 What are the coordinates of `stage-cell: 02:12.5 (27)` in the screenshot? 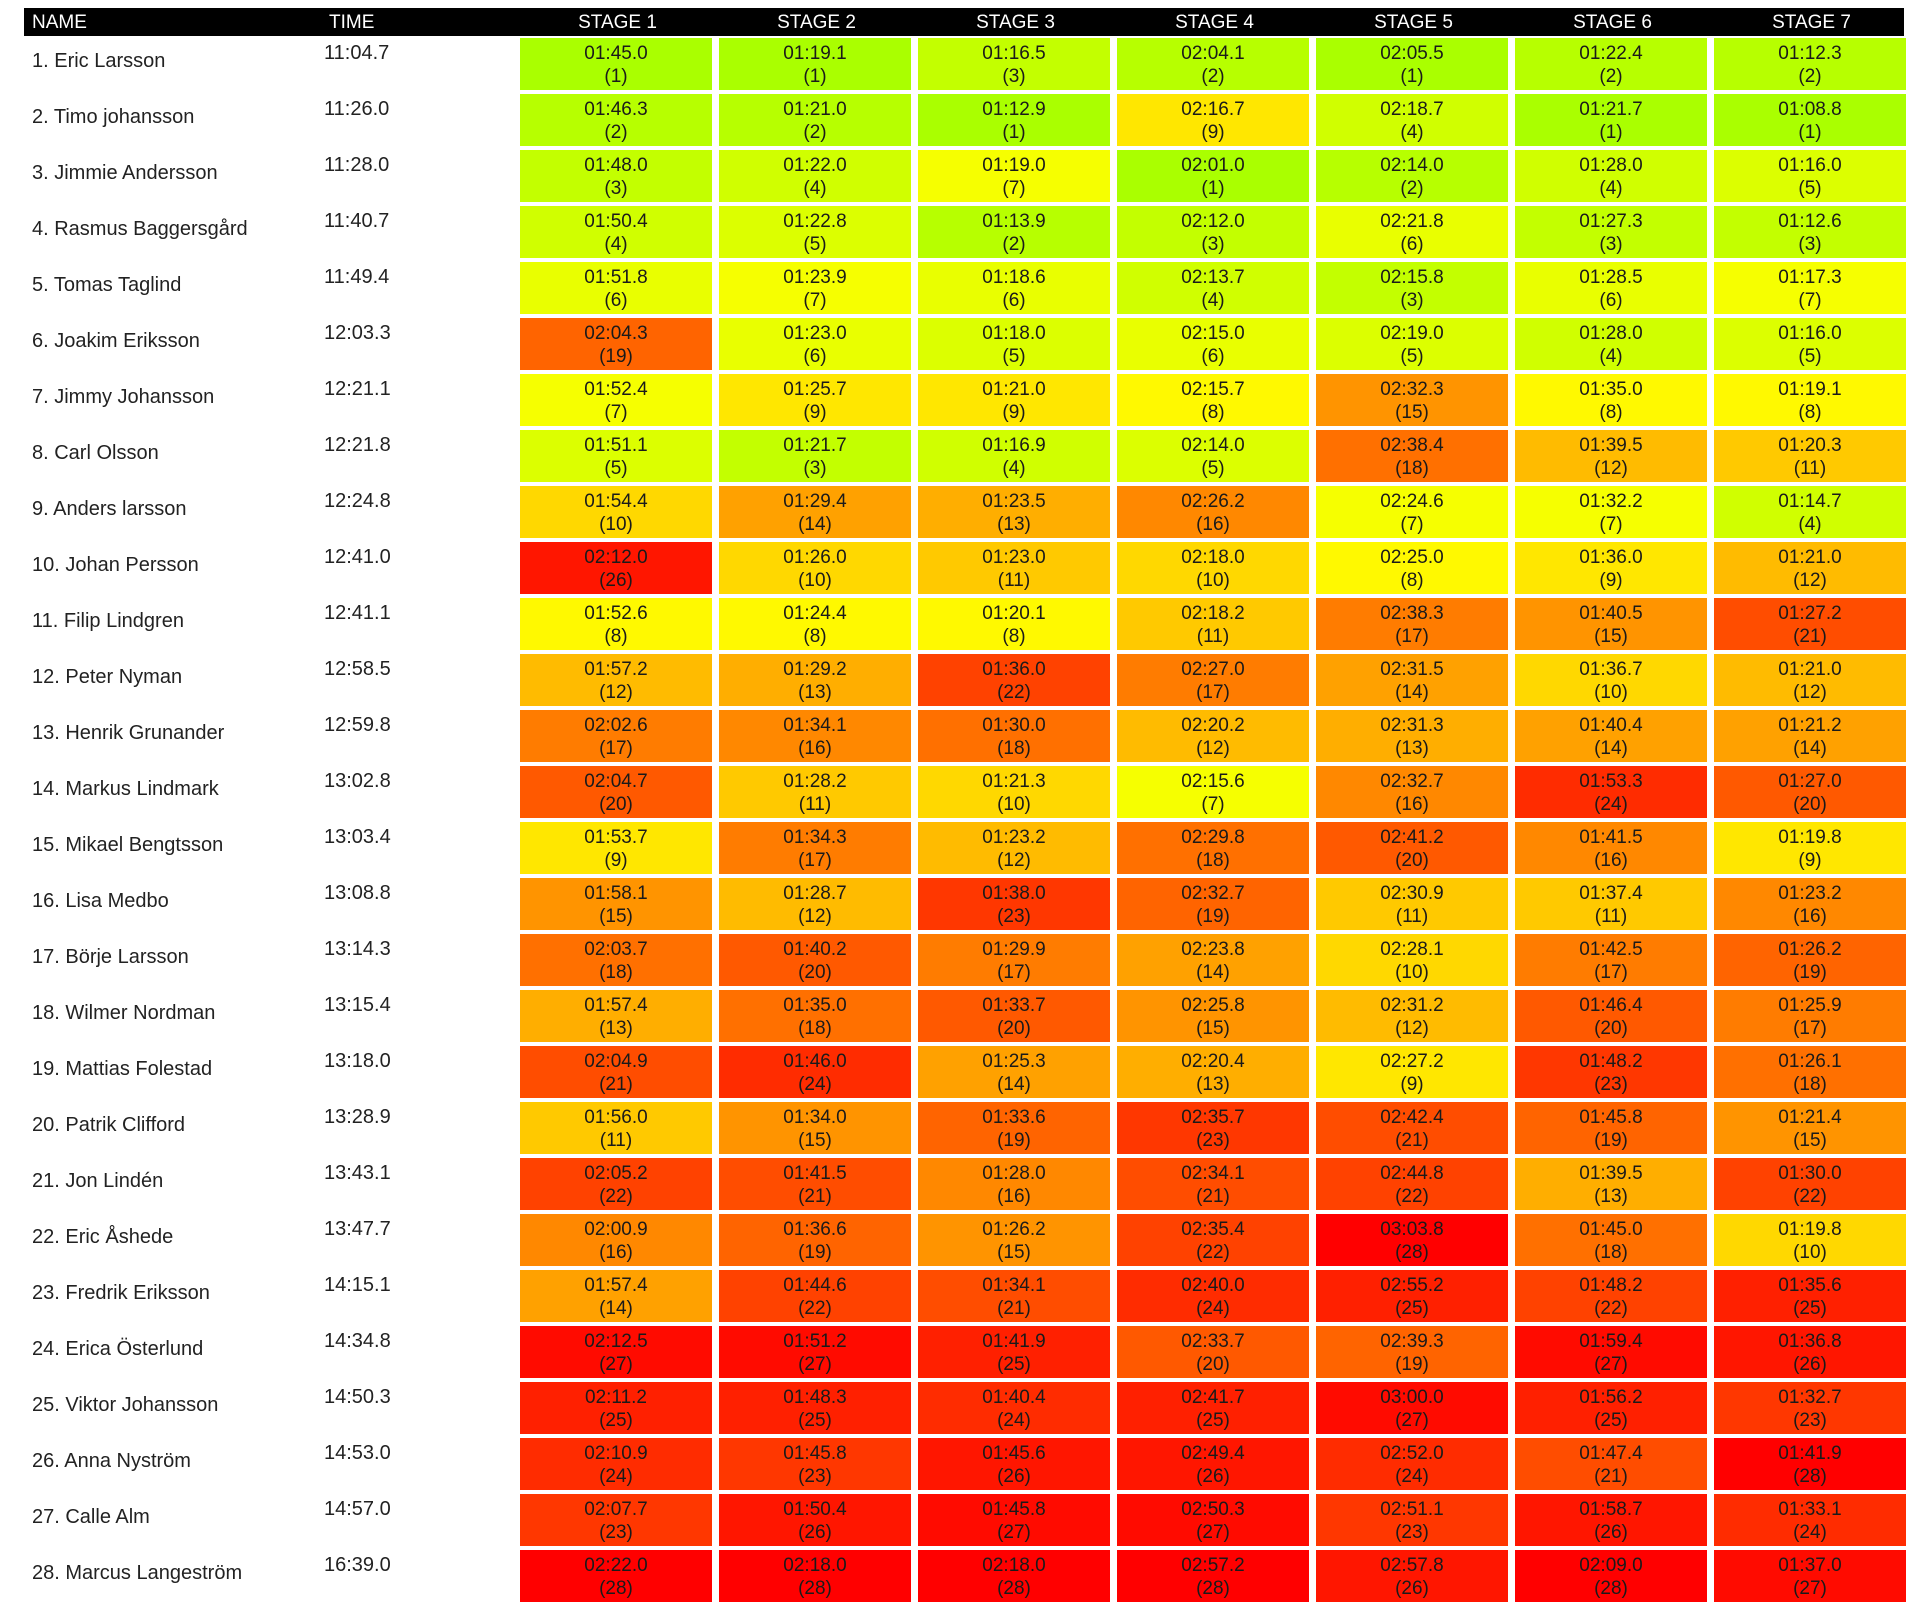 It's located at (616, 1352).